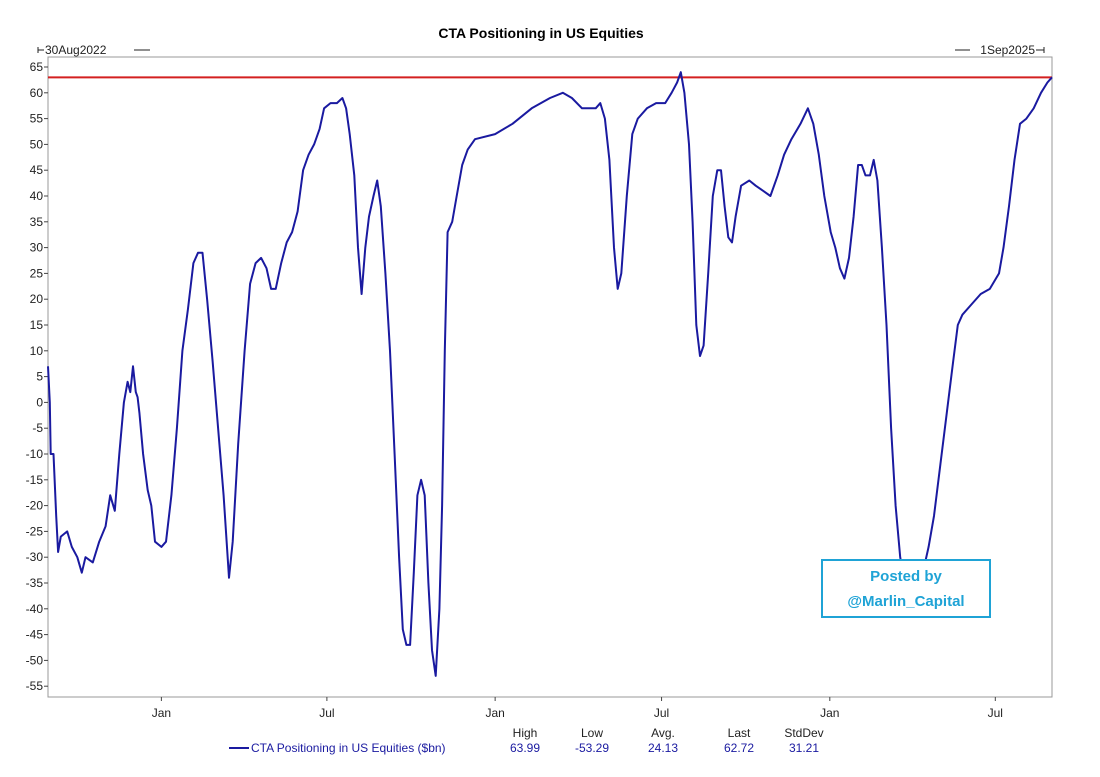  I want to click on y-tick-label: 65, so click(37, 67).